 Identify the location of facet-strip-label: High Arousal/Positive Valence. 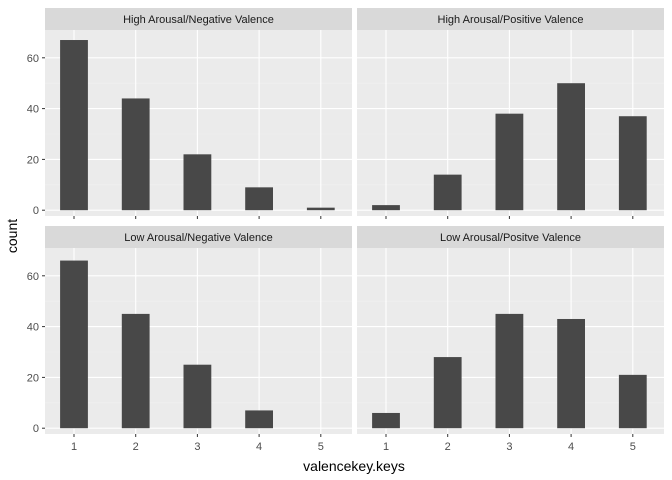
(511, 20).